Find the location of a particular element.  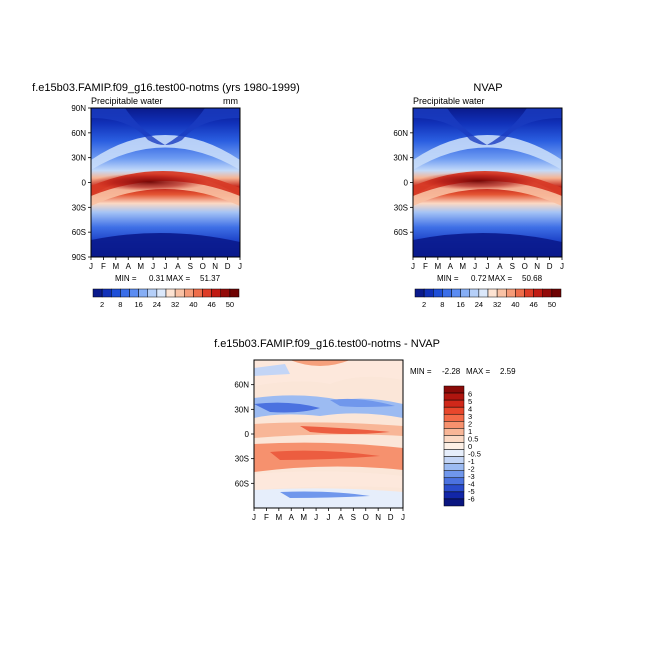

panel1-min-label: MIN = is located at coordinates (126, 278).